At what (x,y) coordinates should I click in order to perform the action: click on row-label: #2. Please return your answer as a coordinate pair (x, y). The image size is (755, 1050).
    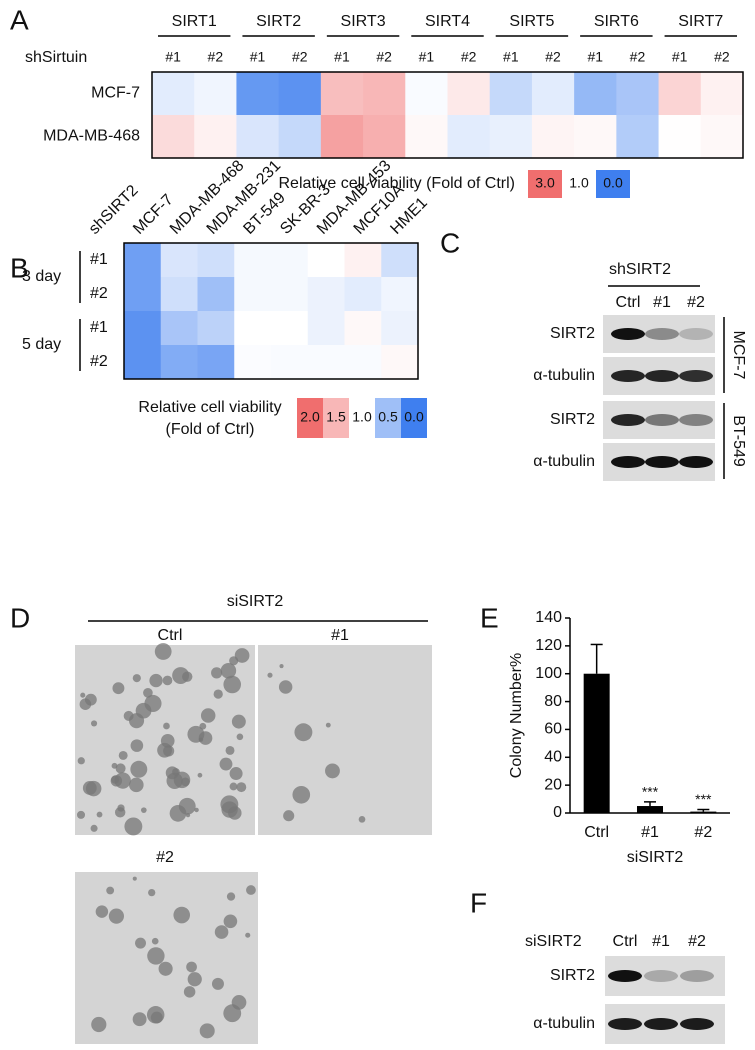
    Looking at the image, I should click on (99, 361).